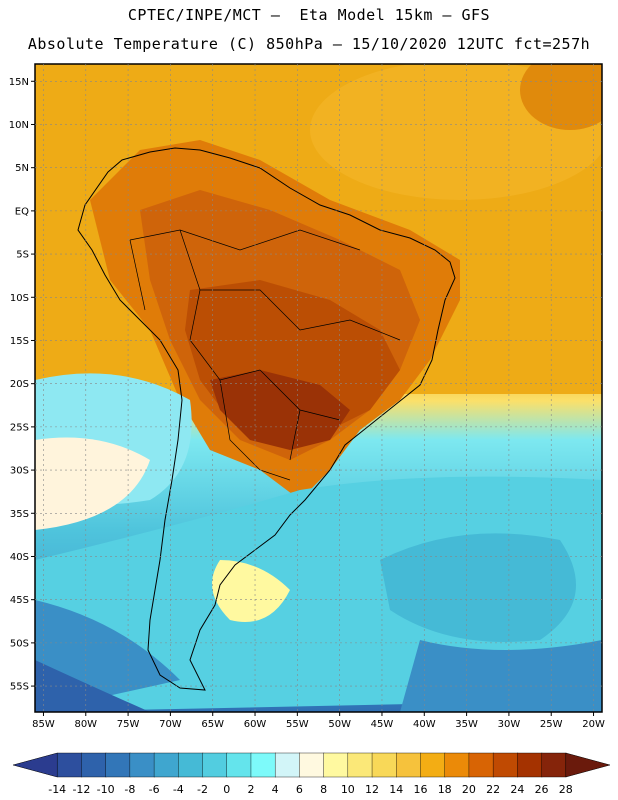  What do you see at coordinates (19, 427) in the screenshot?
I see `lat-tick-label: 25S` at bounding box center [19, 427].